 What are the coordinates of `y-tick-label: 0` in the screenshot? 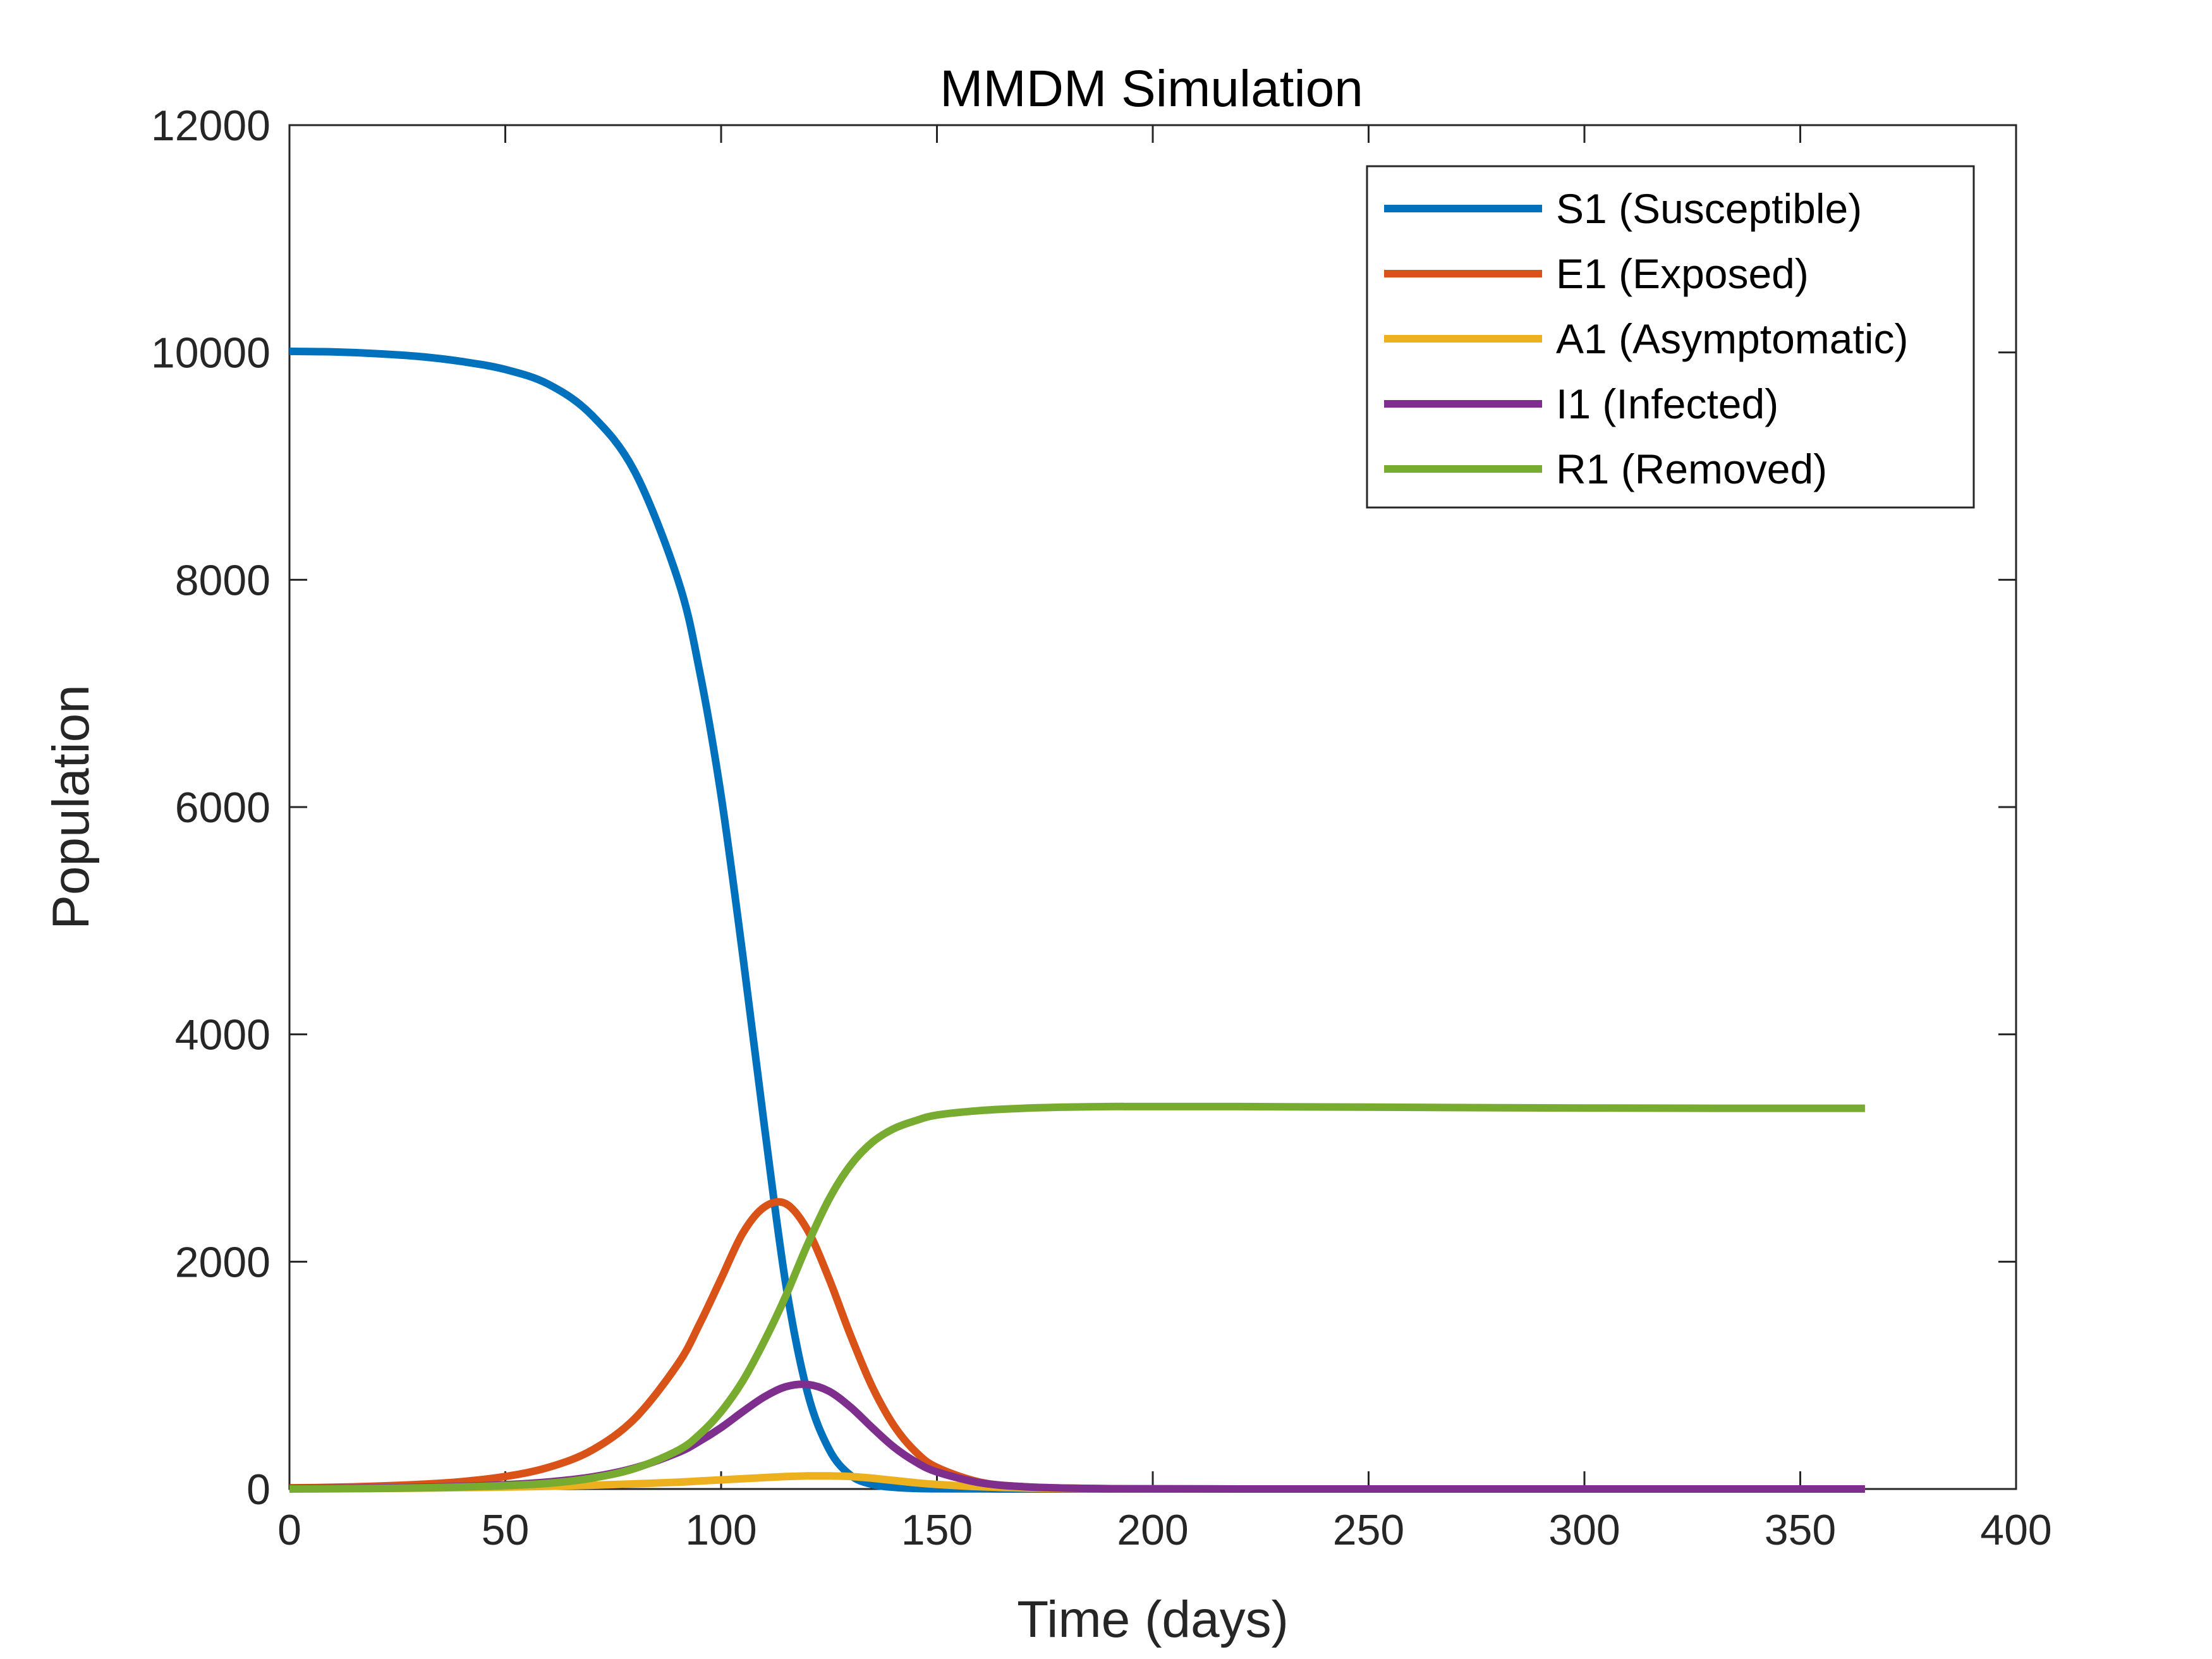 It's located at (258, 1490).